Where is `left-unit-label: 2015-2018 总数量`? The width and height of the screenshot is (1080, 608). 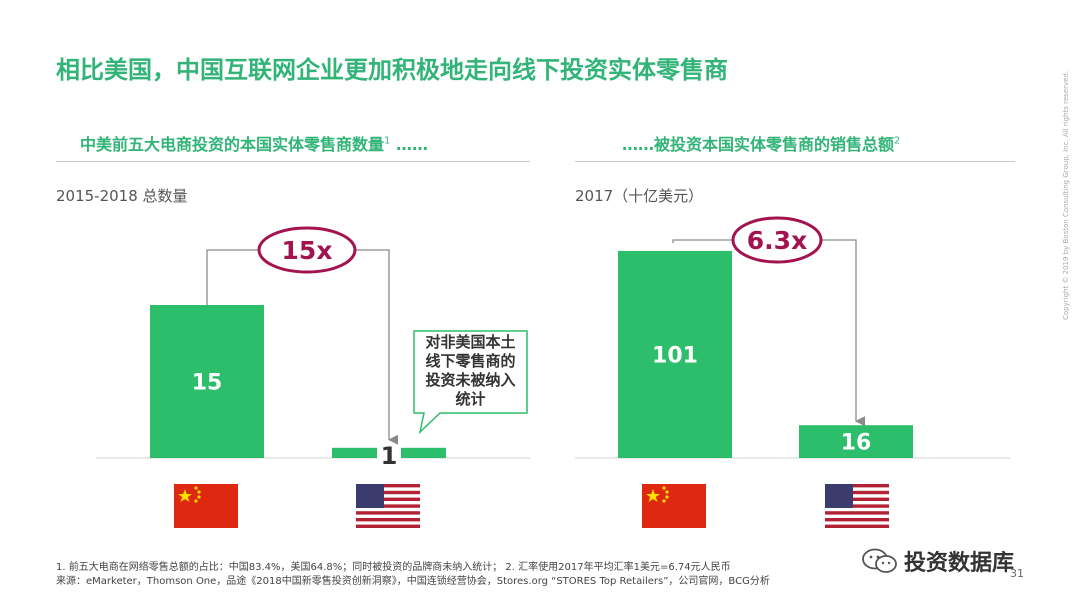 left-unit-label: 2015-2018 总数量 is located at coordinates (122, 196).